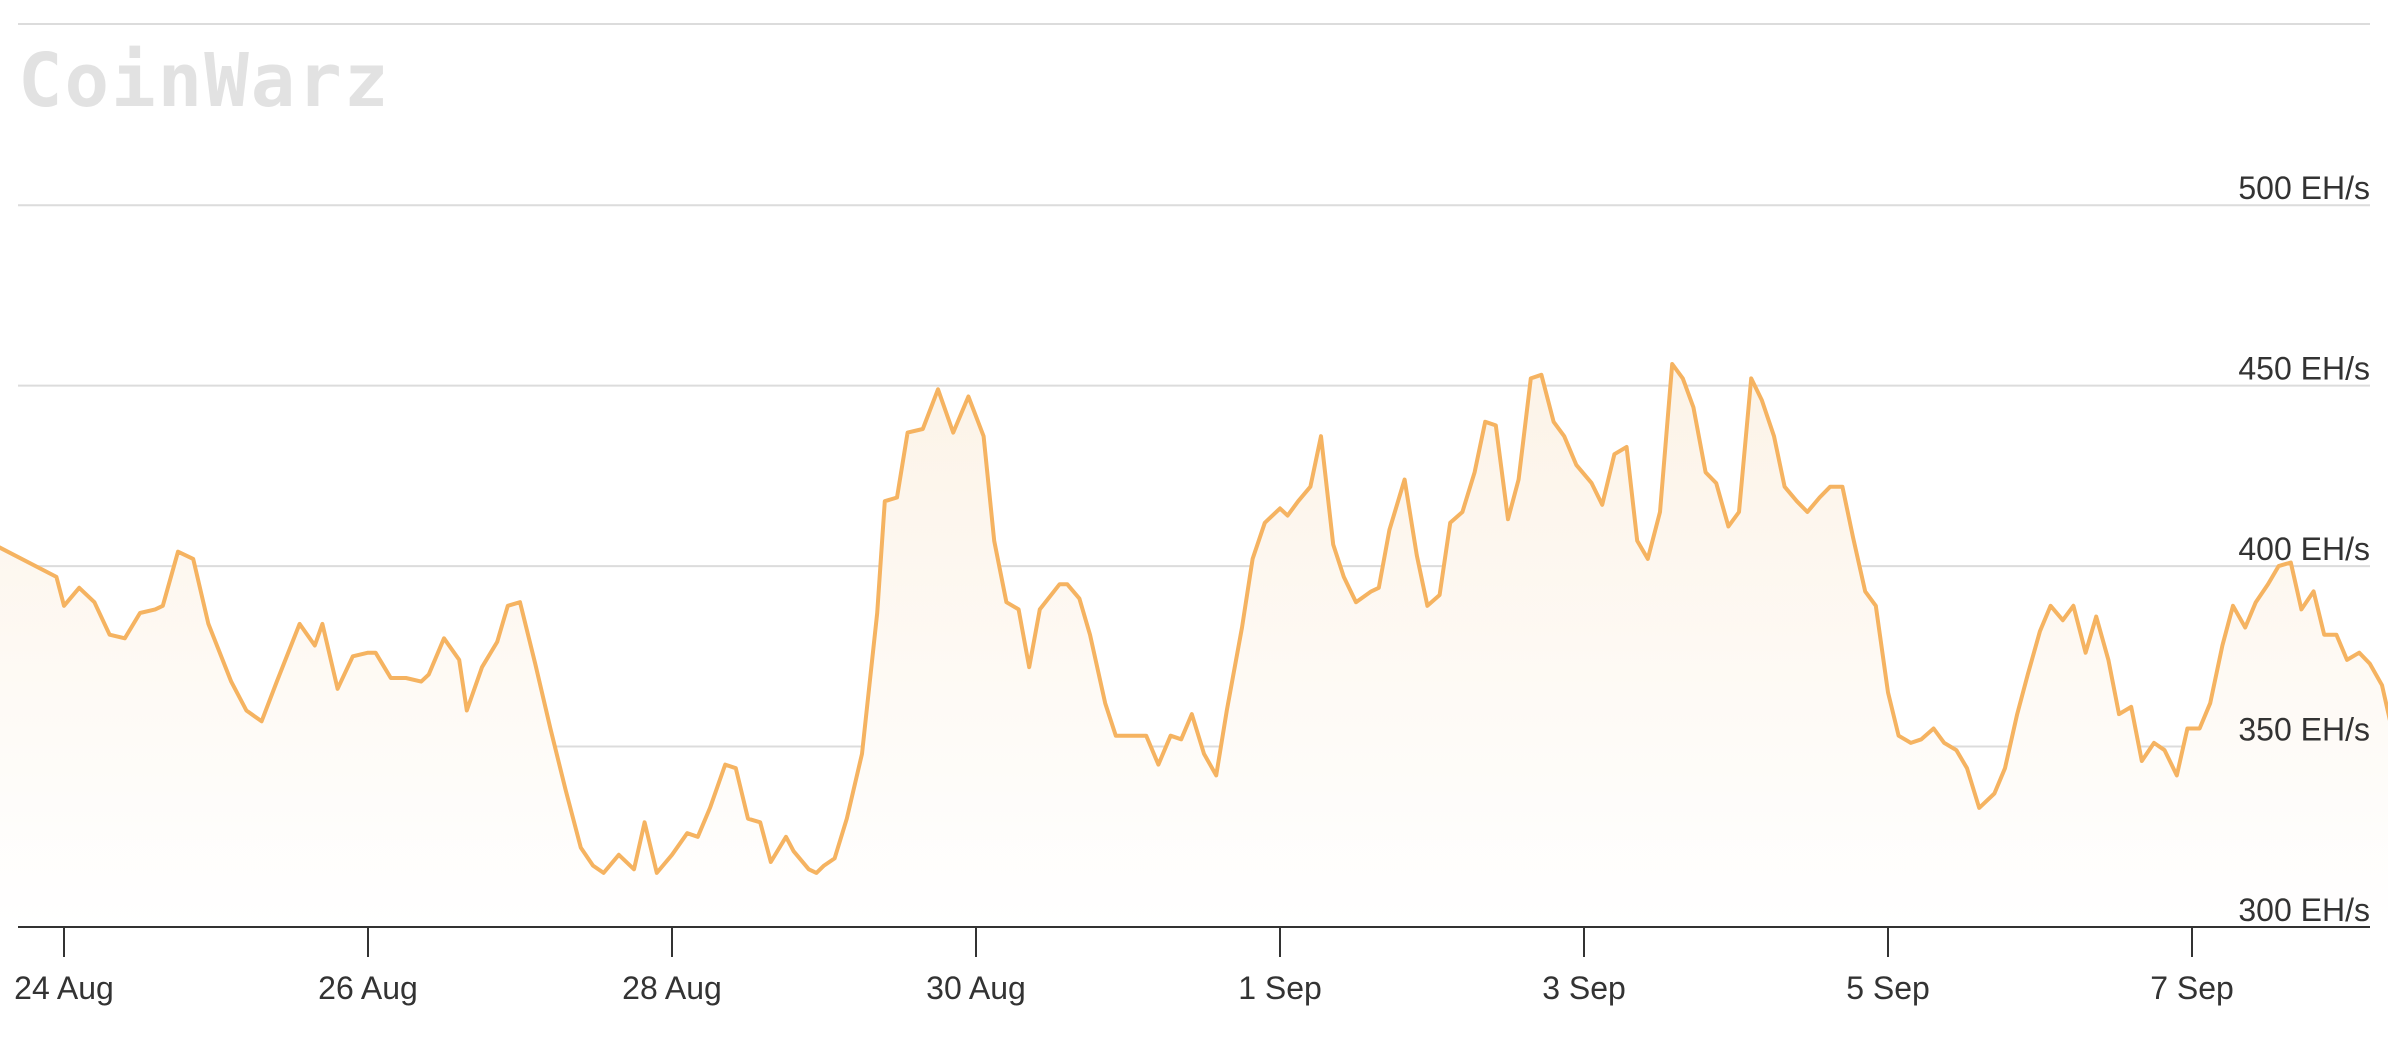 This screenshot has width=2388, height=1045. I want to click on x-tick-label: 3 Sep, so click(1584, 988).